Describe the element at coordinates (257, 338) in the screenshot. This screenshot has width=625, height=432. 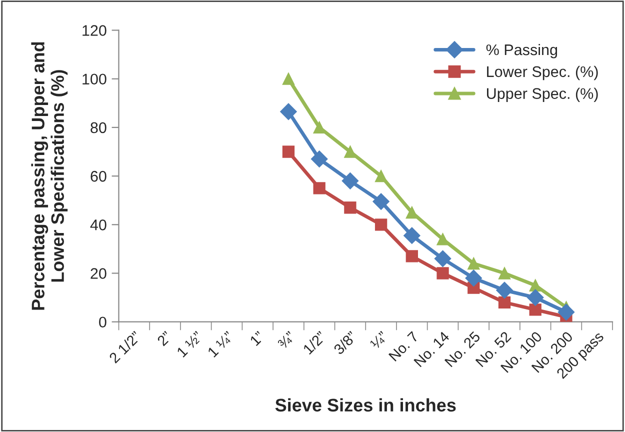
I see `x-tick-label: 1”` at that location.